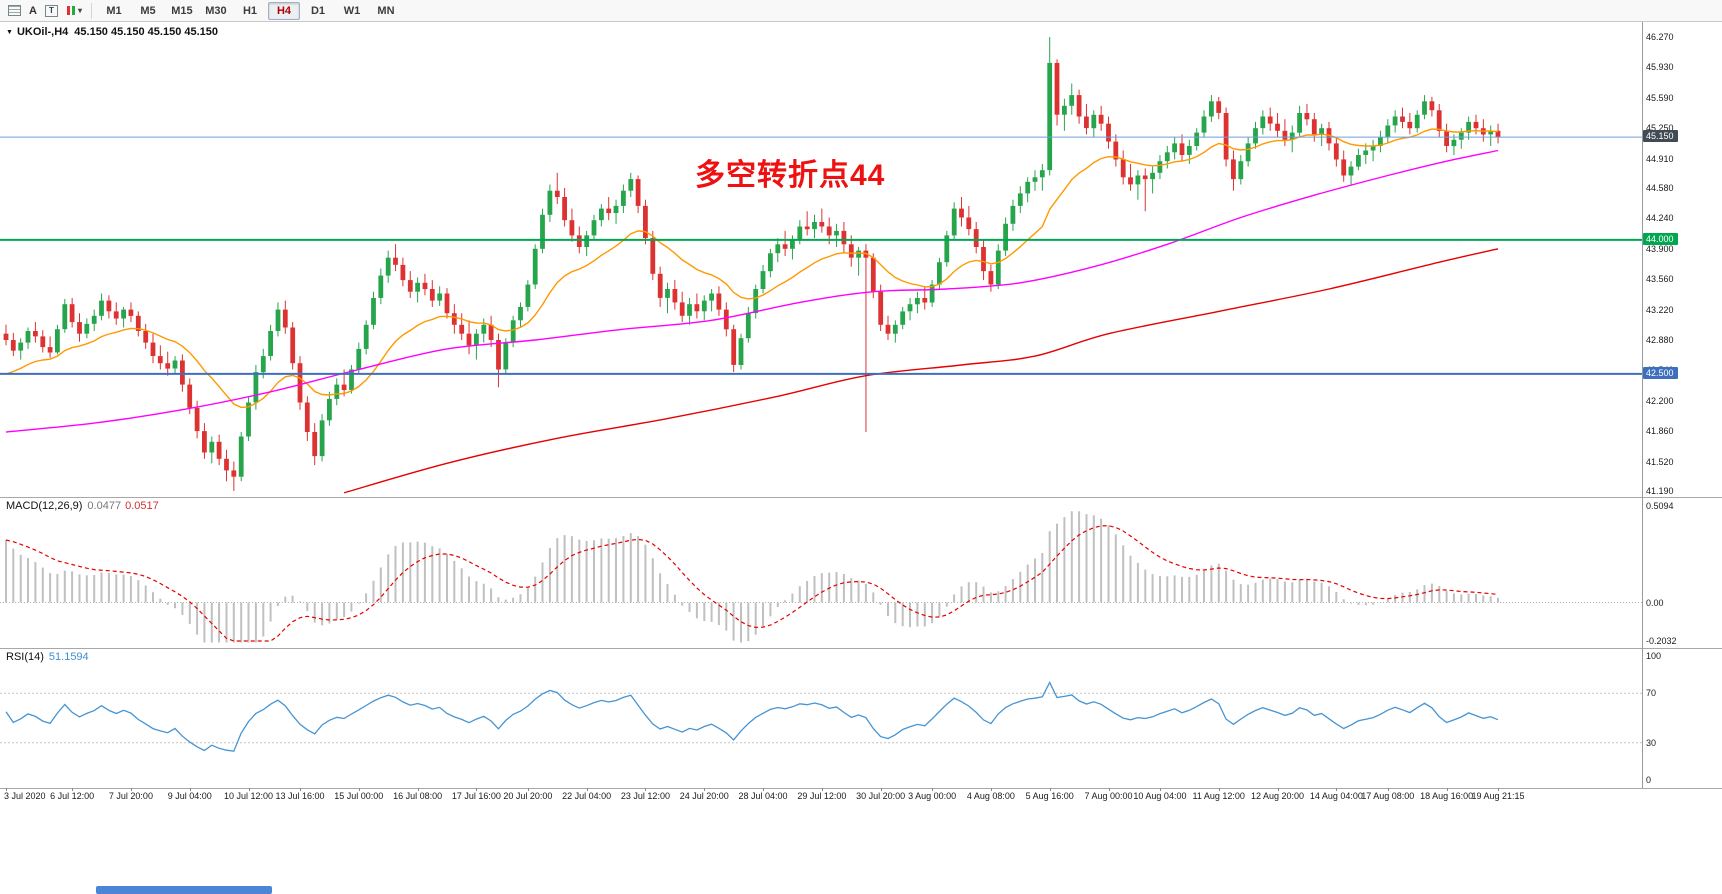  I want to click on chart-shift-button: ▾, so click(74, 11).